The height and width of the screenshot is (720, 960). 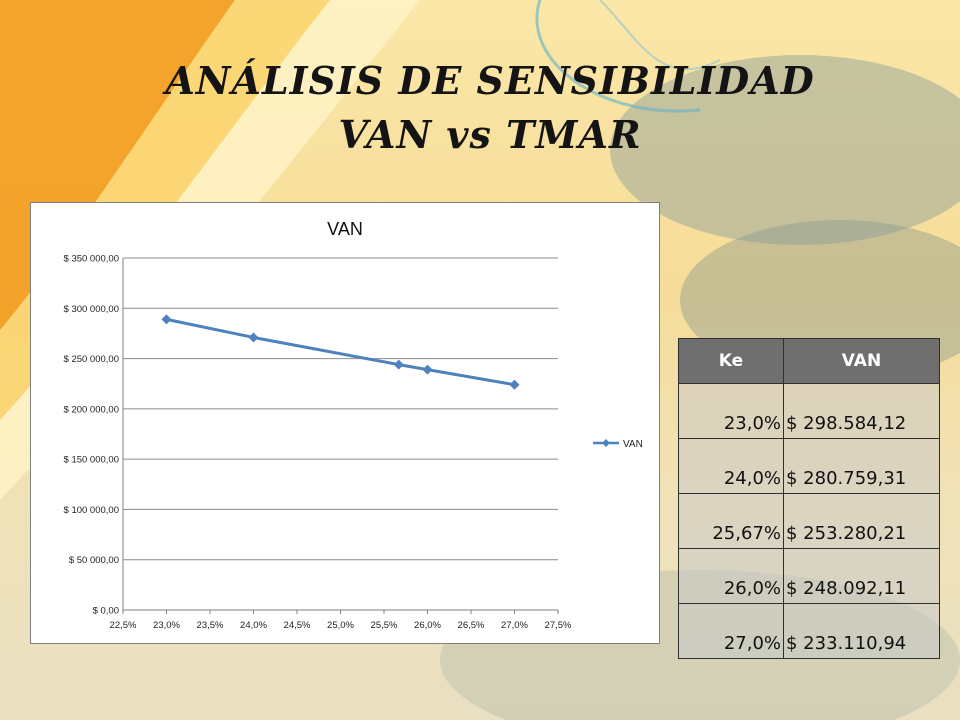 I want to click on table-header-row: Ke VAN, so click(x=809, y=361).